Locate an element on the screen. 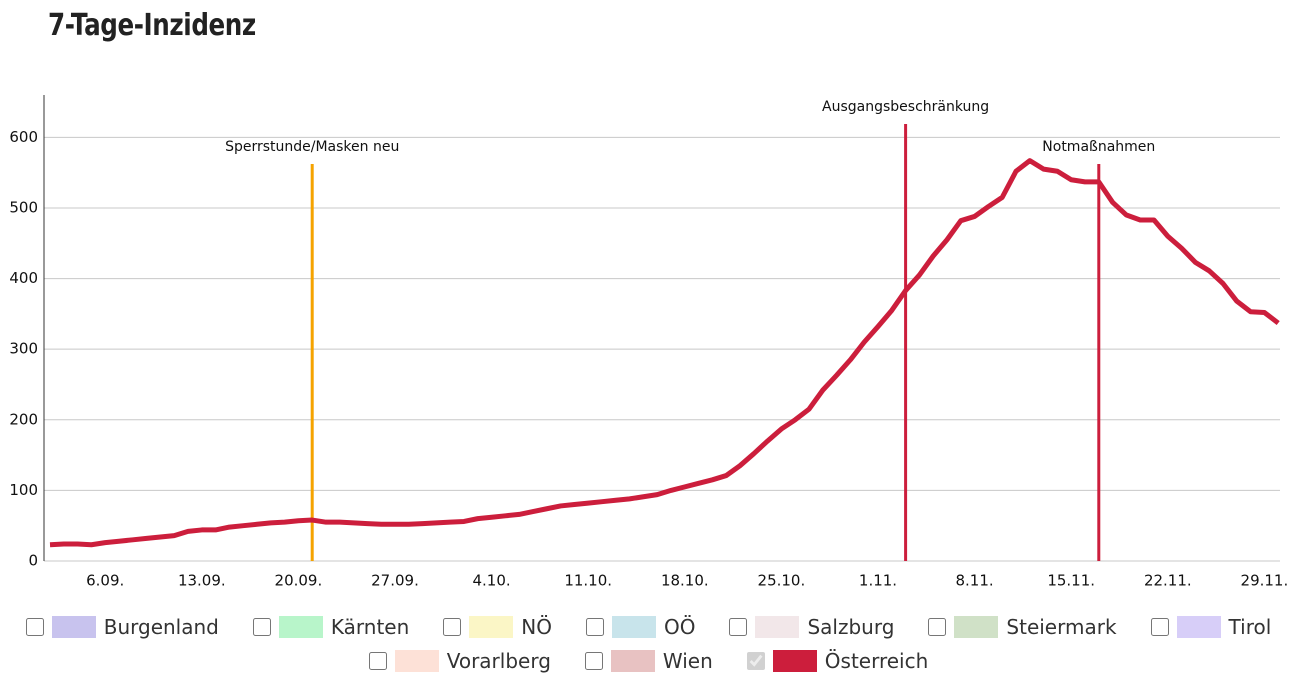 The height and width of the screenshot is (696, 1297). x-tick-label: 1.11. is located at coordinates (878, 581).